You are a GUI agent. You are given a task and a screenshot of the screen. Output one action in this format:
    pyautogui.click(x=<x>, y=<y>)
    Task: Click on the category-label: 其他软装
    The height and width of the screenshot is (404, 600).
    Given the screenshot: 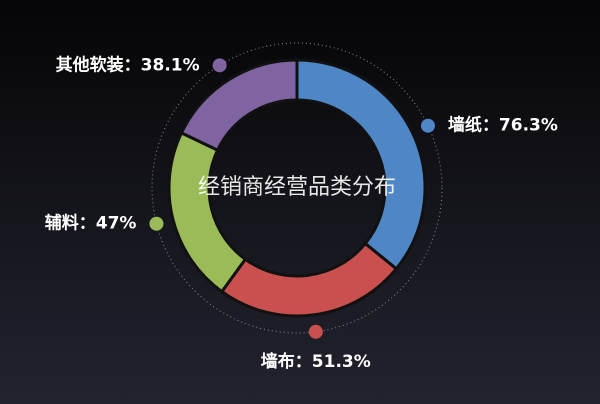 What is the action you would take?
    pyautogui.click(x=90, y=64)
    